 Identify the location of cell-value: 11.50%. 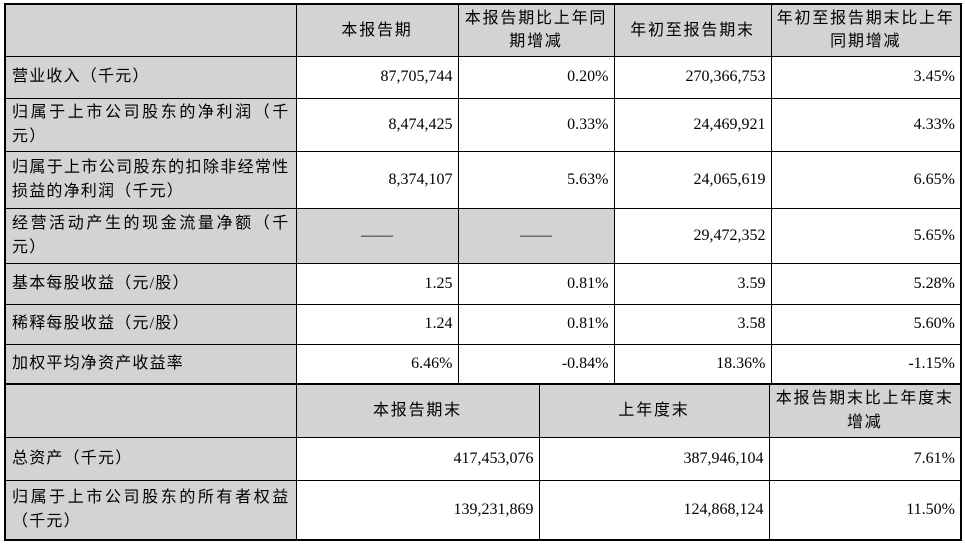
(865, 510).